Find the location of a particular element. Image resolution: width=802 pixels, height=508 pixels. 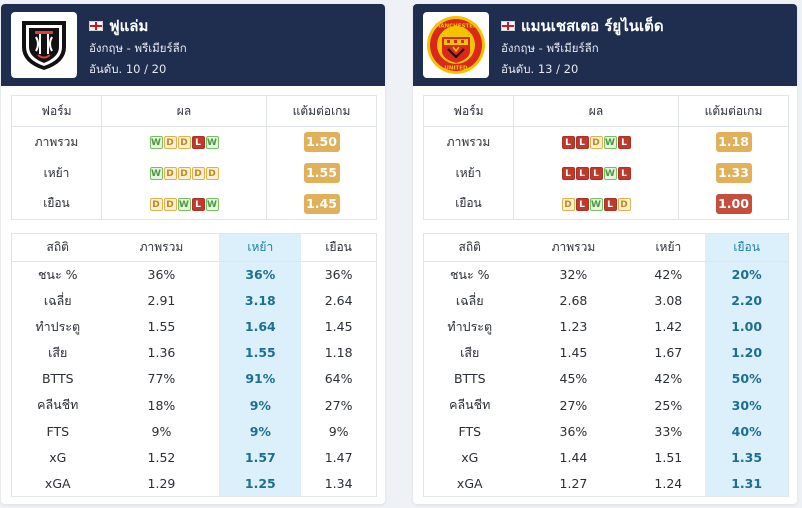

stat-away: 1.18 is located at coordinates (338, 353).